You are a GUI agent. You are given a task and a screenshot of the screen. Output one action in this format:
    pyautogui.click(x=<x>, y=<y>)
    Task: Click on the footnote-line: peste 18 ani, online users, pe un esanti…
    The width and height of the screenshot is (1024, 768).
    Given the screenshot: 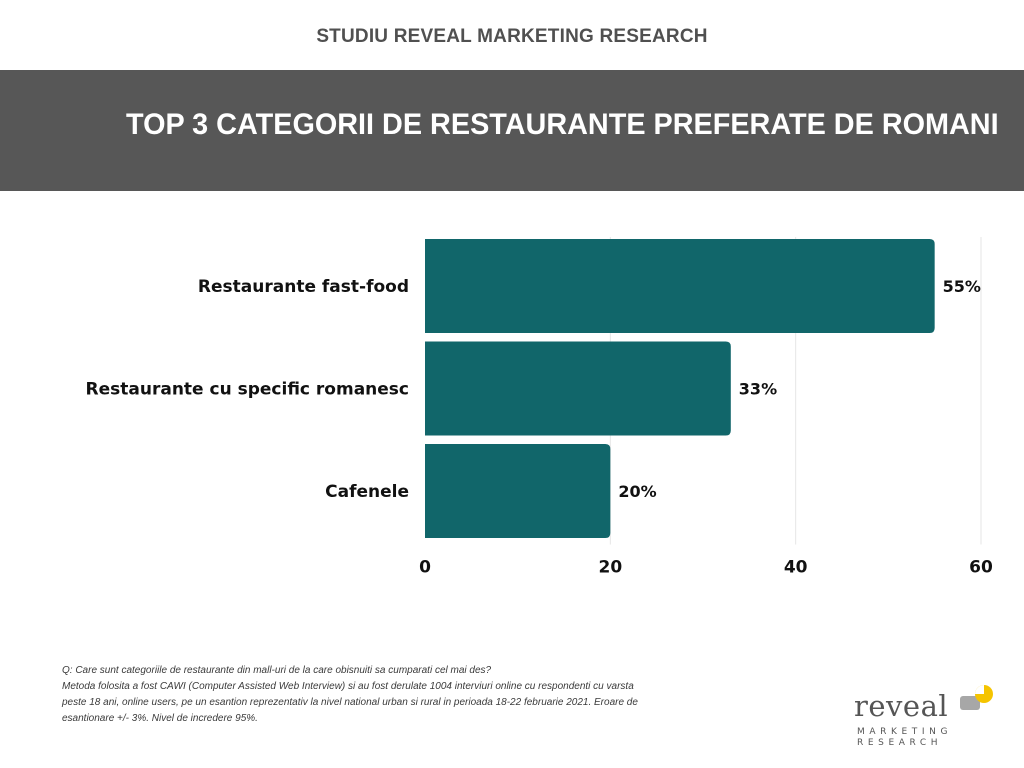 What is the action you would take?
    pyautogui.click(x=350, y=702)
    